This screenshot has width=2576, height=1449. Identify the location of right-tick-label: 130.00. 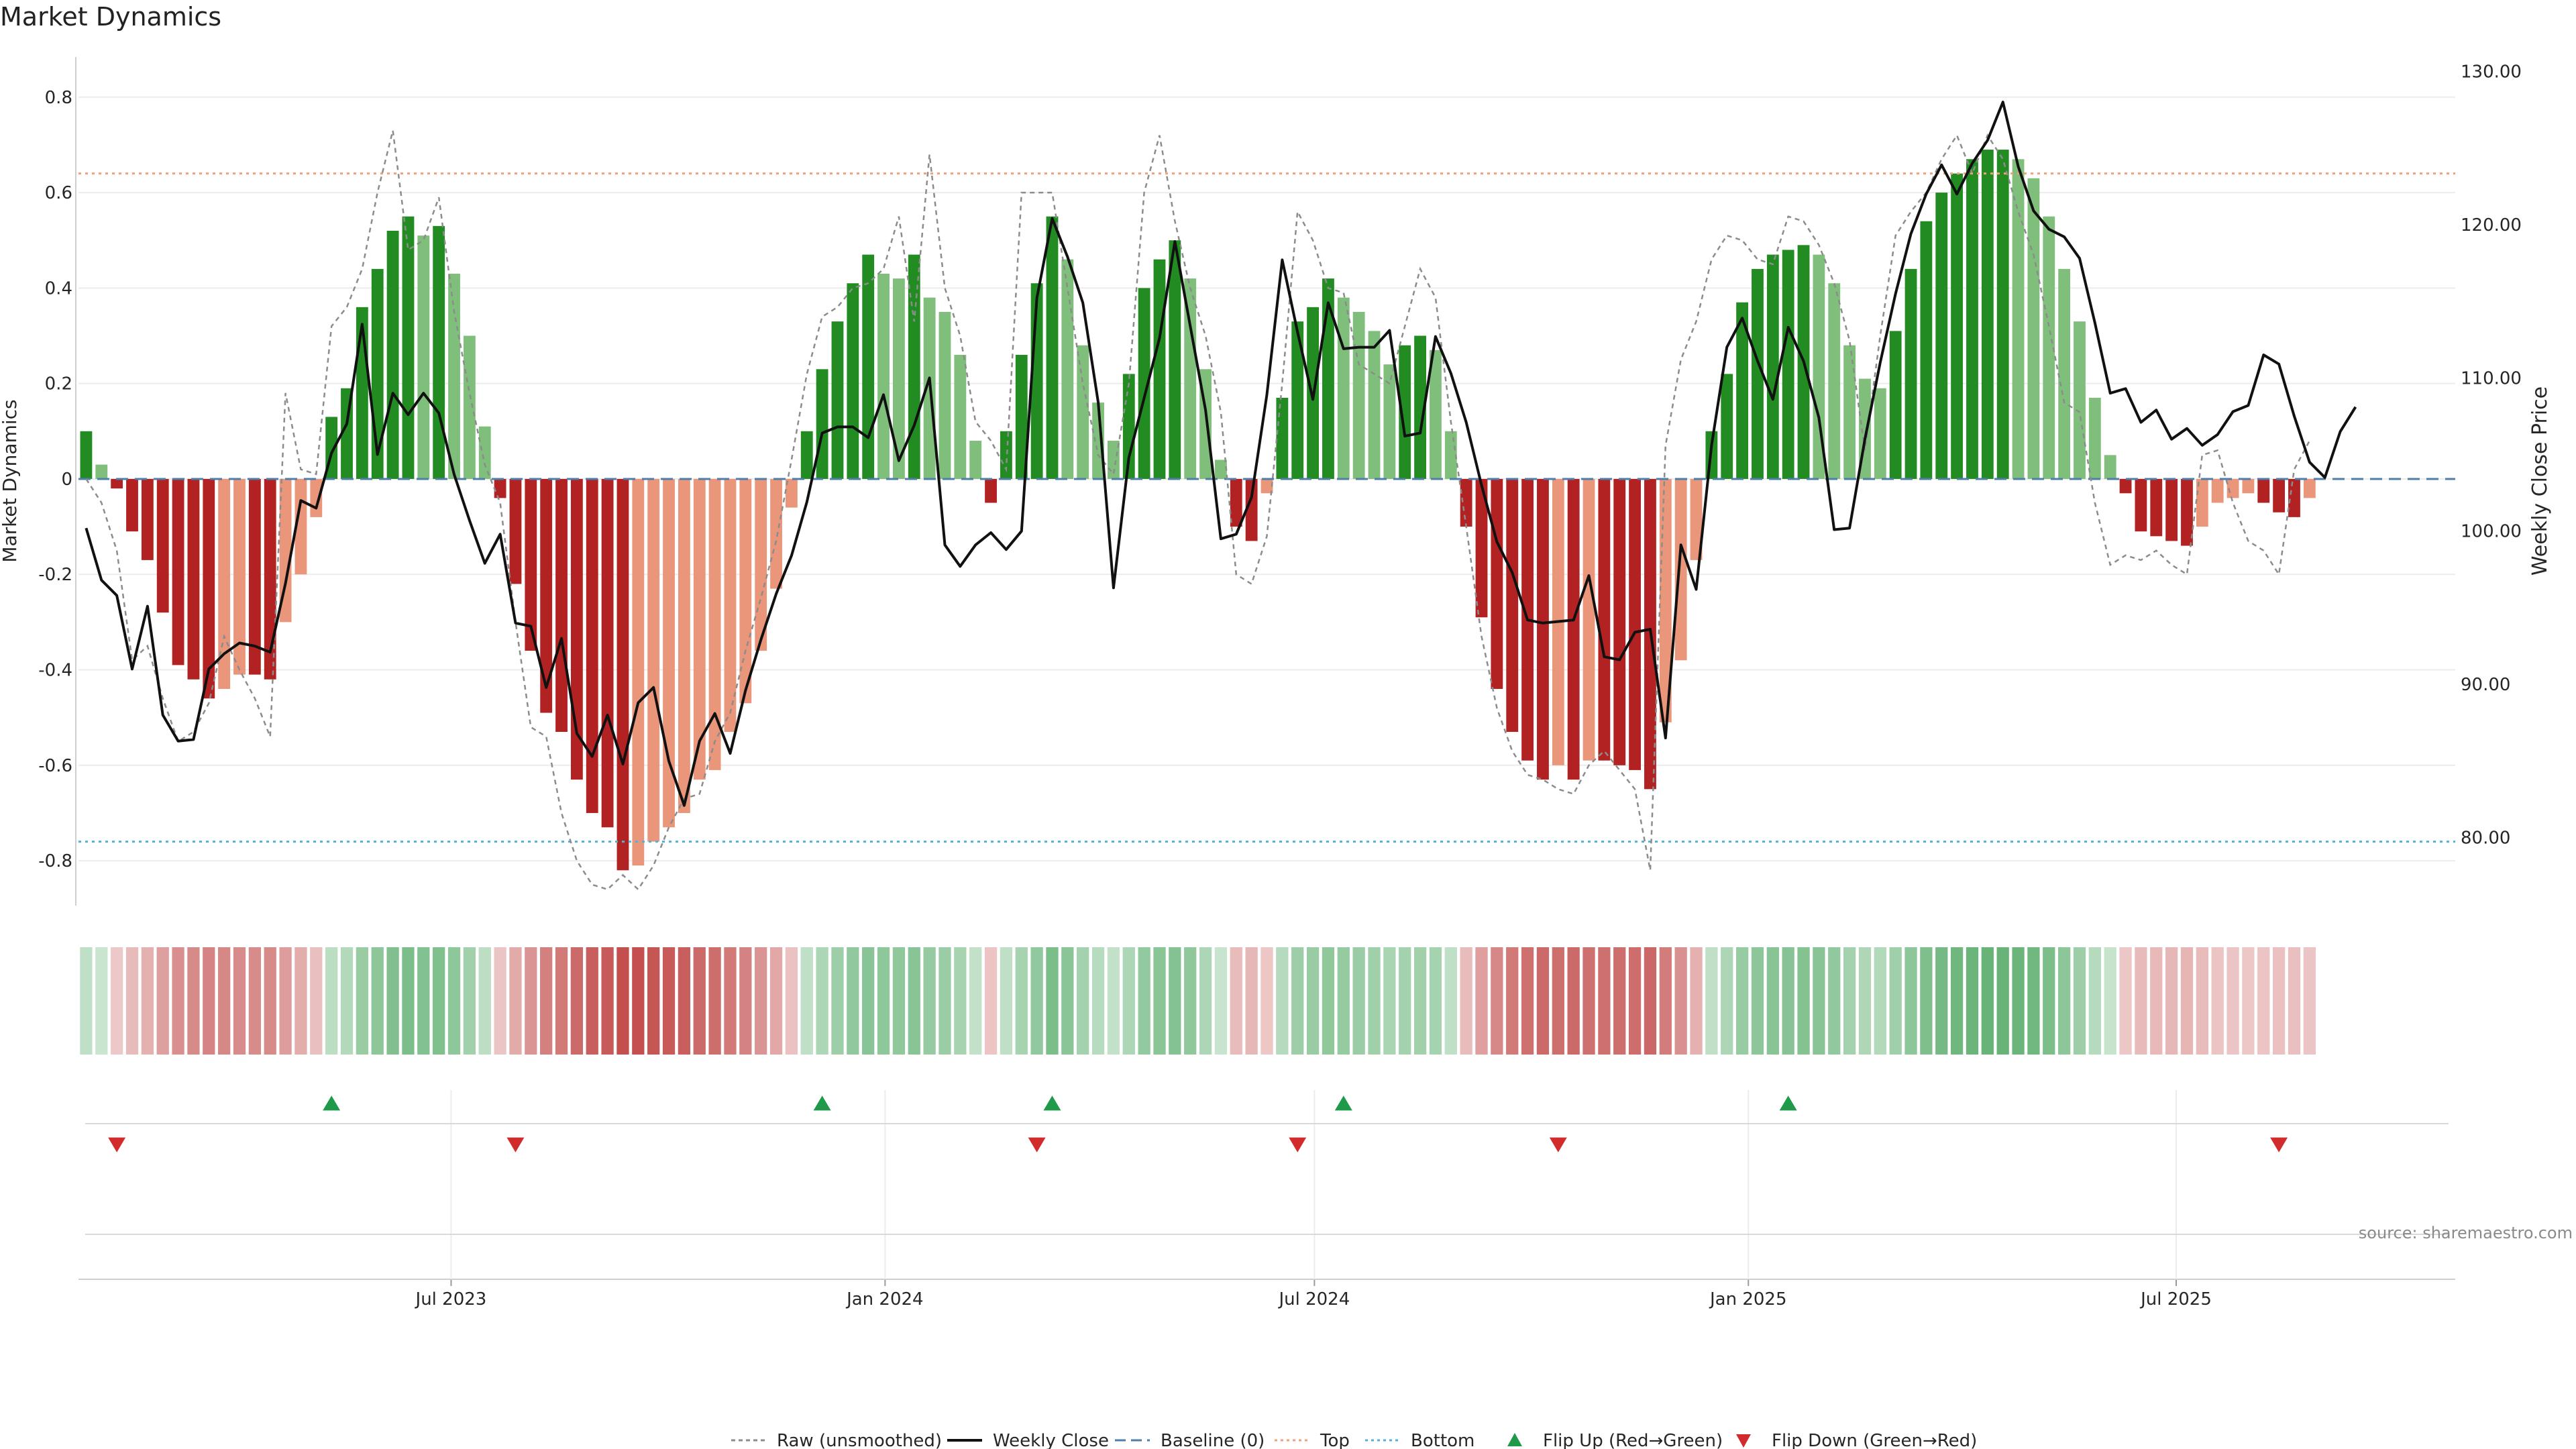
(2491, 72).